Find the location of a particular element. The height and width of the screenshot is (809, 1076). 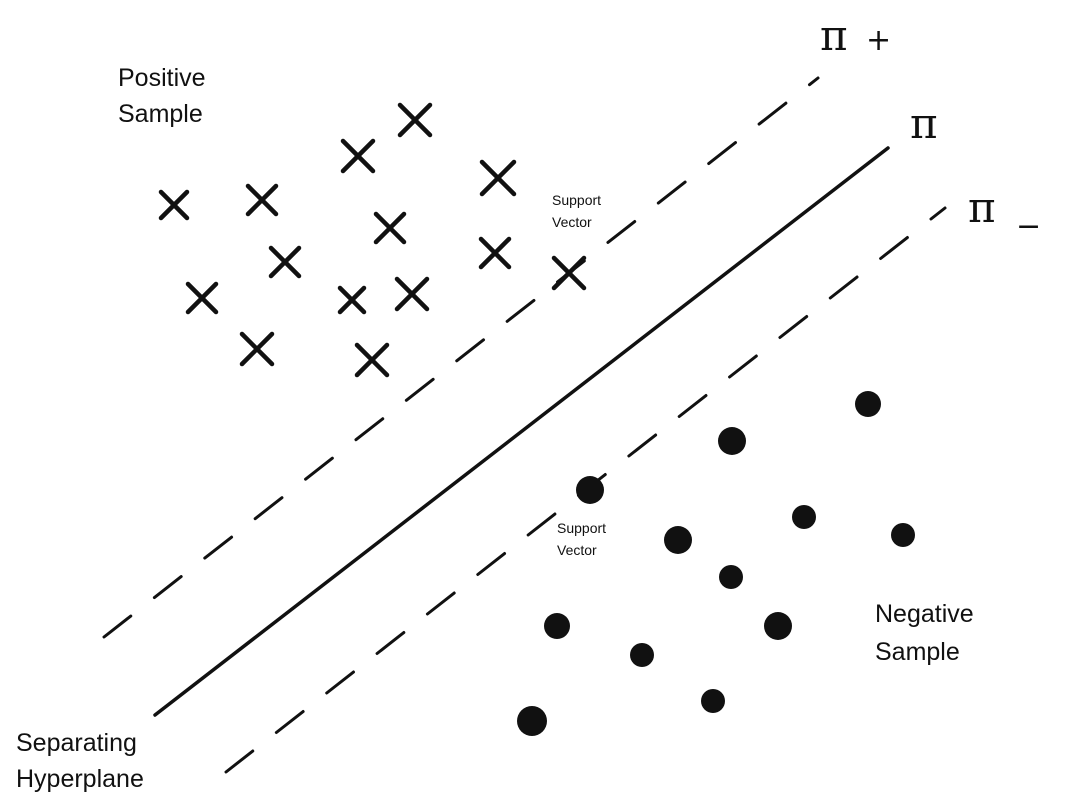

pi-minus-label: π − is located at coordinates (1004, 213).